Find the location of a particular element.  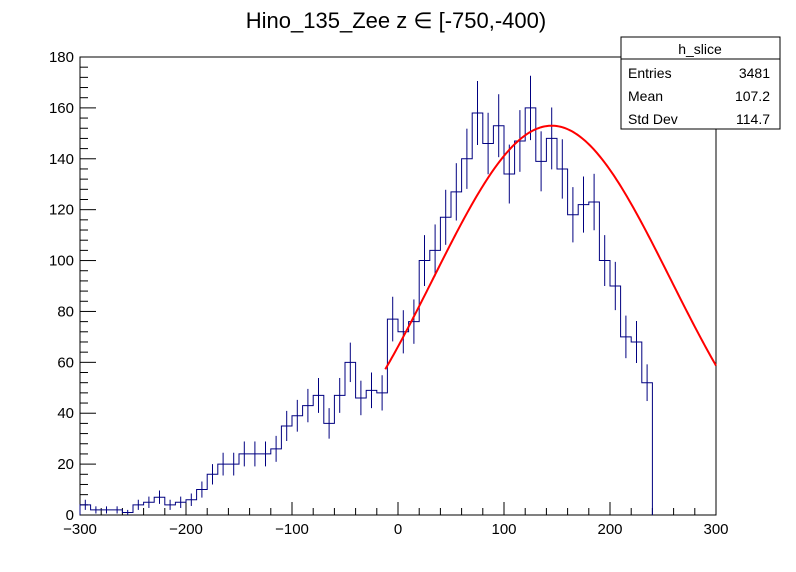

chart-title: Hino_135_Zee z ∈ [-750,-400) is located at coordinates (396, 20).